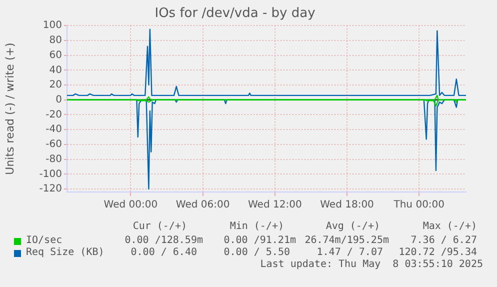 This screenshot has width=497, height=287. What do you see at coordinates (52, 26) in the screenshot?
I see `y-tick-label: 100` at bounding box center [52, 26].